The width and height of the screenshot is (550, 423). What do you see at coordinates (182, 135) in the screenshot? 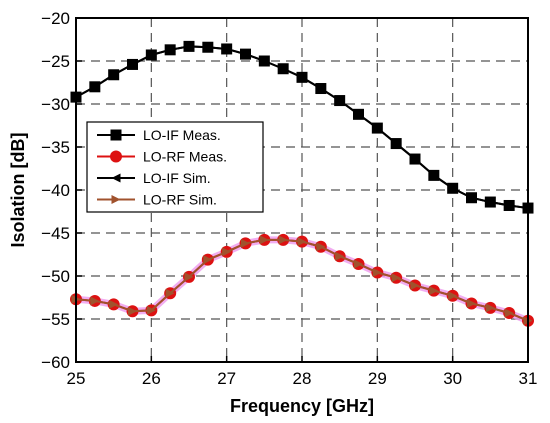
I see `legend-label: LO-IF Meas.` at bounding box center [182, 135].